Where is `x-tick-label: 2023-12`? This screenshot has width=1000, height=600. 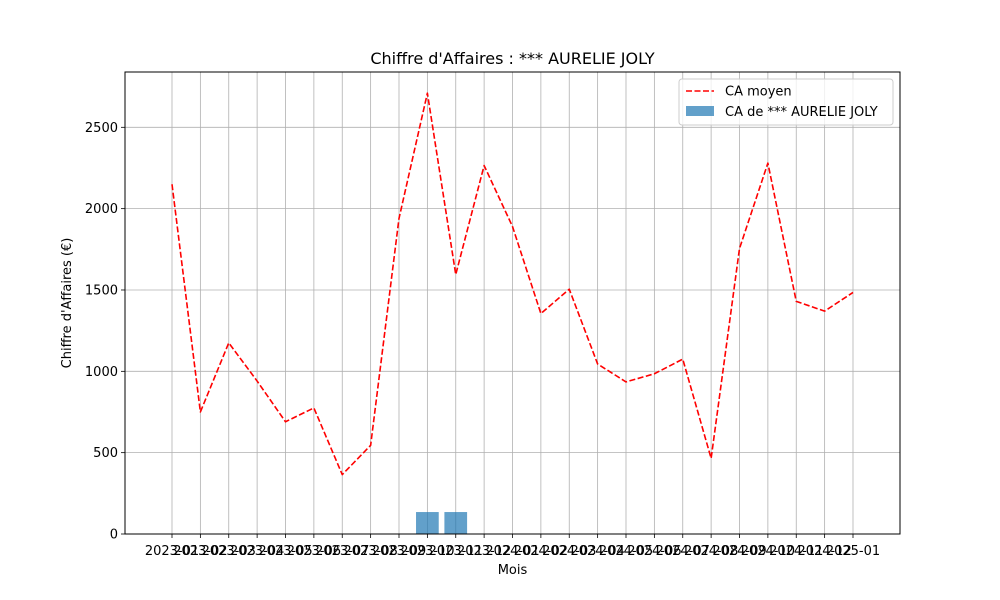
x-tick-label: 2023-12 is located at coordinates (484, 551).